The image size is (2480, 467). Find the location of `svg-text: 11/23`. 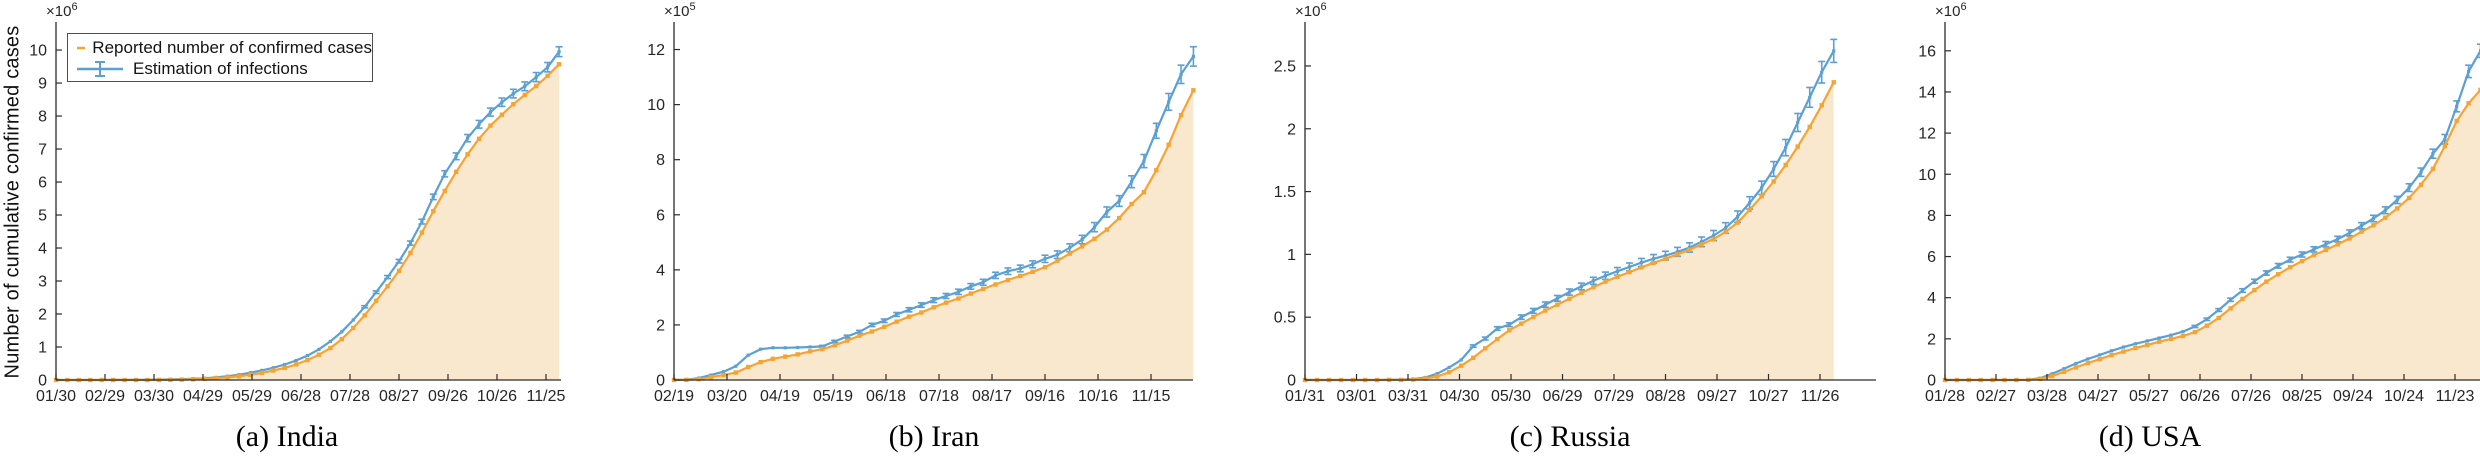

svg-text: 11/23 is located at coordinates (2455, 396).